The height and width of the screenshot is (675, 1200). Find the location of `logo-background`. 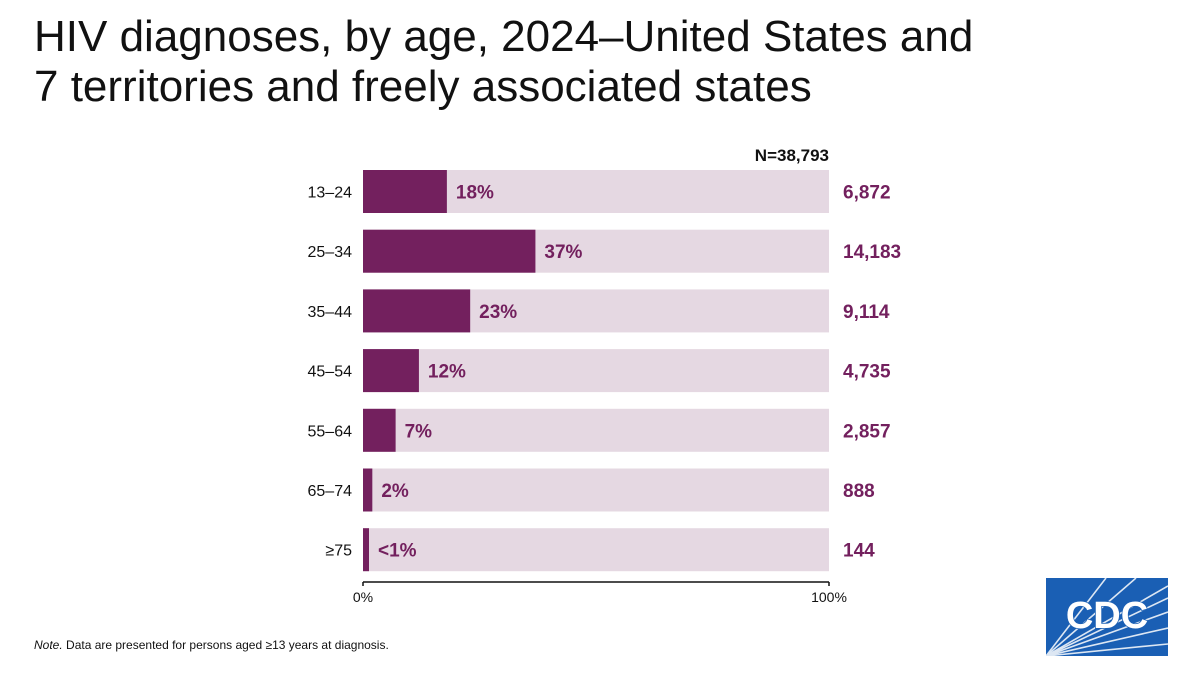

logo-background is located at coordinates (1107, 617).